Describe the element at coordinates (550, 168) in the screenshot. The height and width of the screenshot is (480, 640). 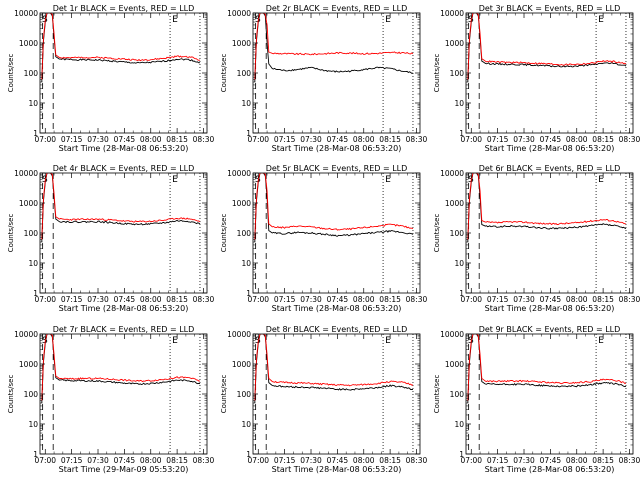
I see `chart-title: Det 6r BLACK = Events, RED = LLD` at that location.